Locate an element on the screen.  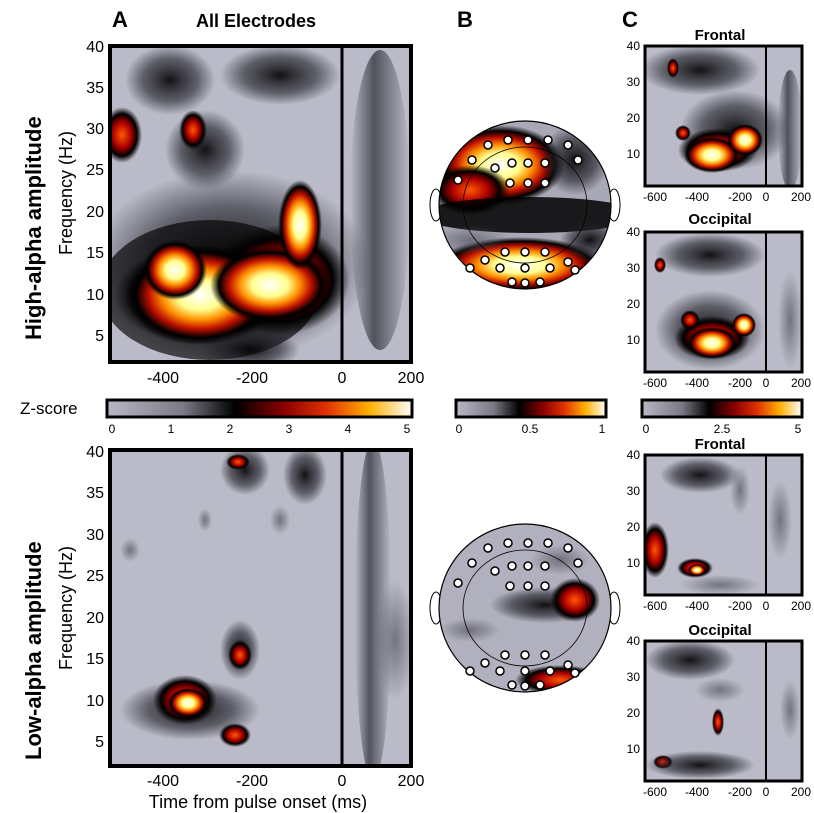
colorbar-c is located at coordinates (722, 408).